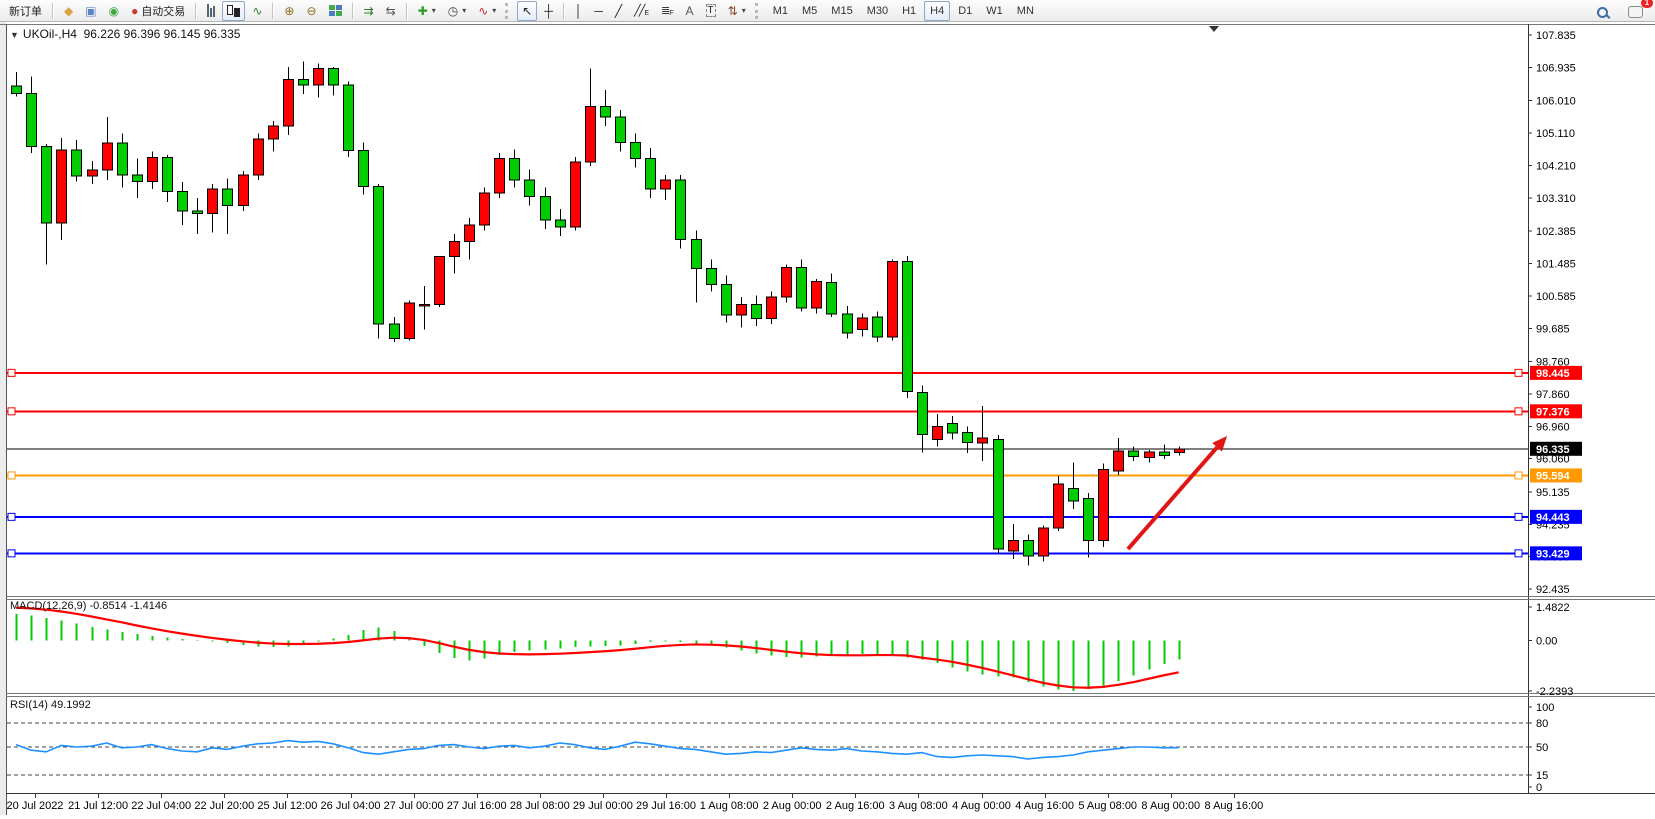  I want to click on zoom-out-icon: ⊖, so click(311, 11).